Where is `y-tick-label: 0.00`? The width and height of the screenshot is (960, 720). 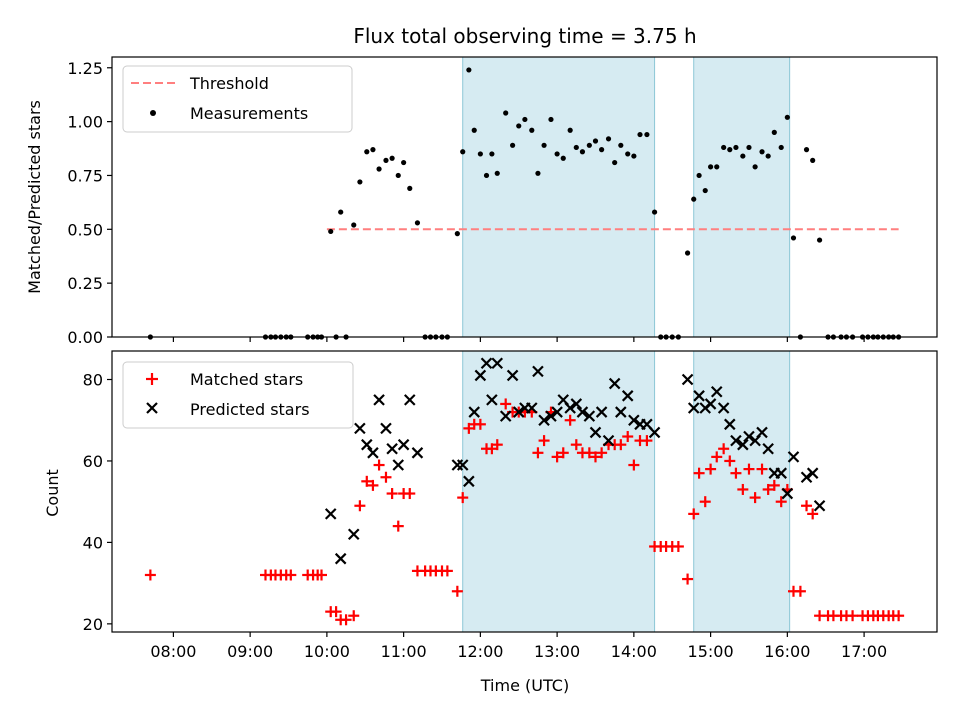
y-tick-label: 0.00 is located at coordinates (85, 337).